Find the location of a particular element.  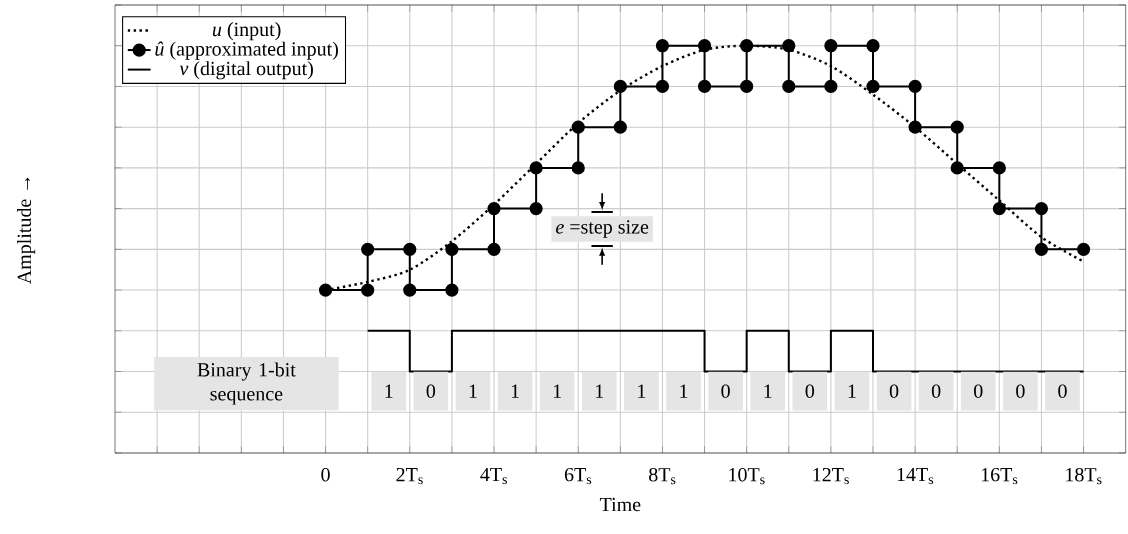

legend-label: v (digital output) is located at coordinates (246, 70).